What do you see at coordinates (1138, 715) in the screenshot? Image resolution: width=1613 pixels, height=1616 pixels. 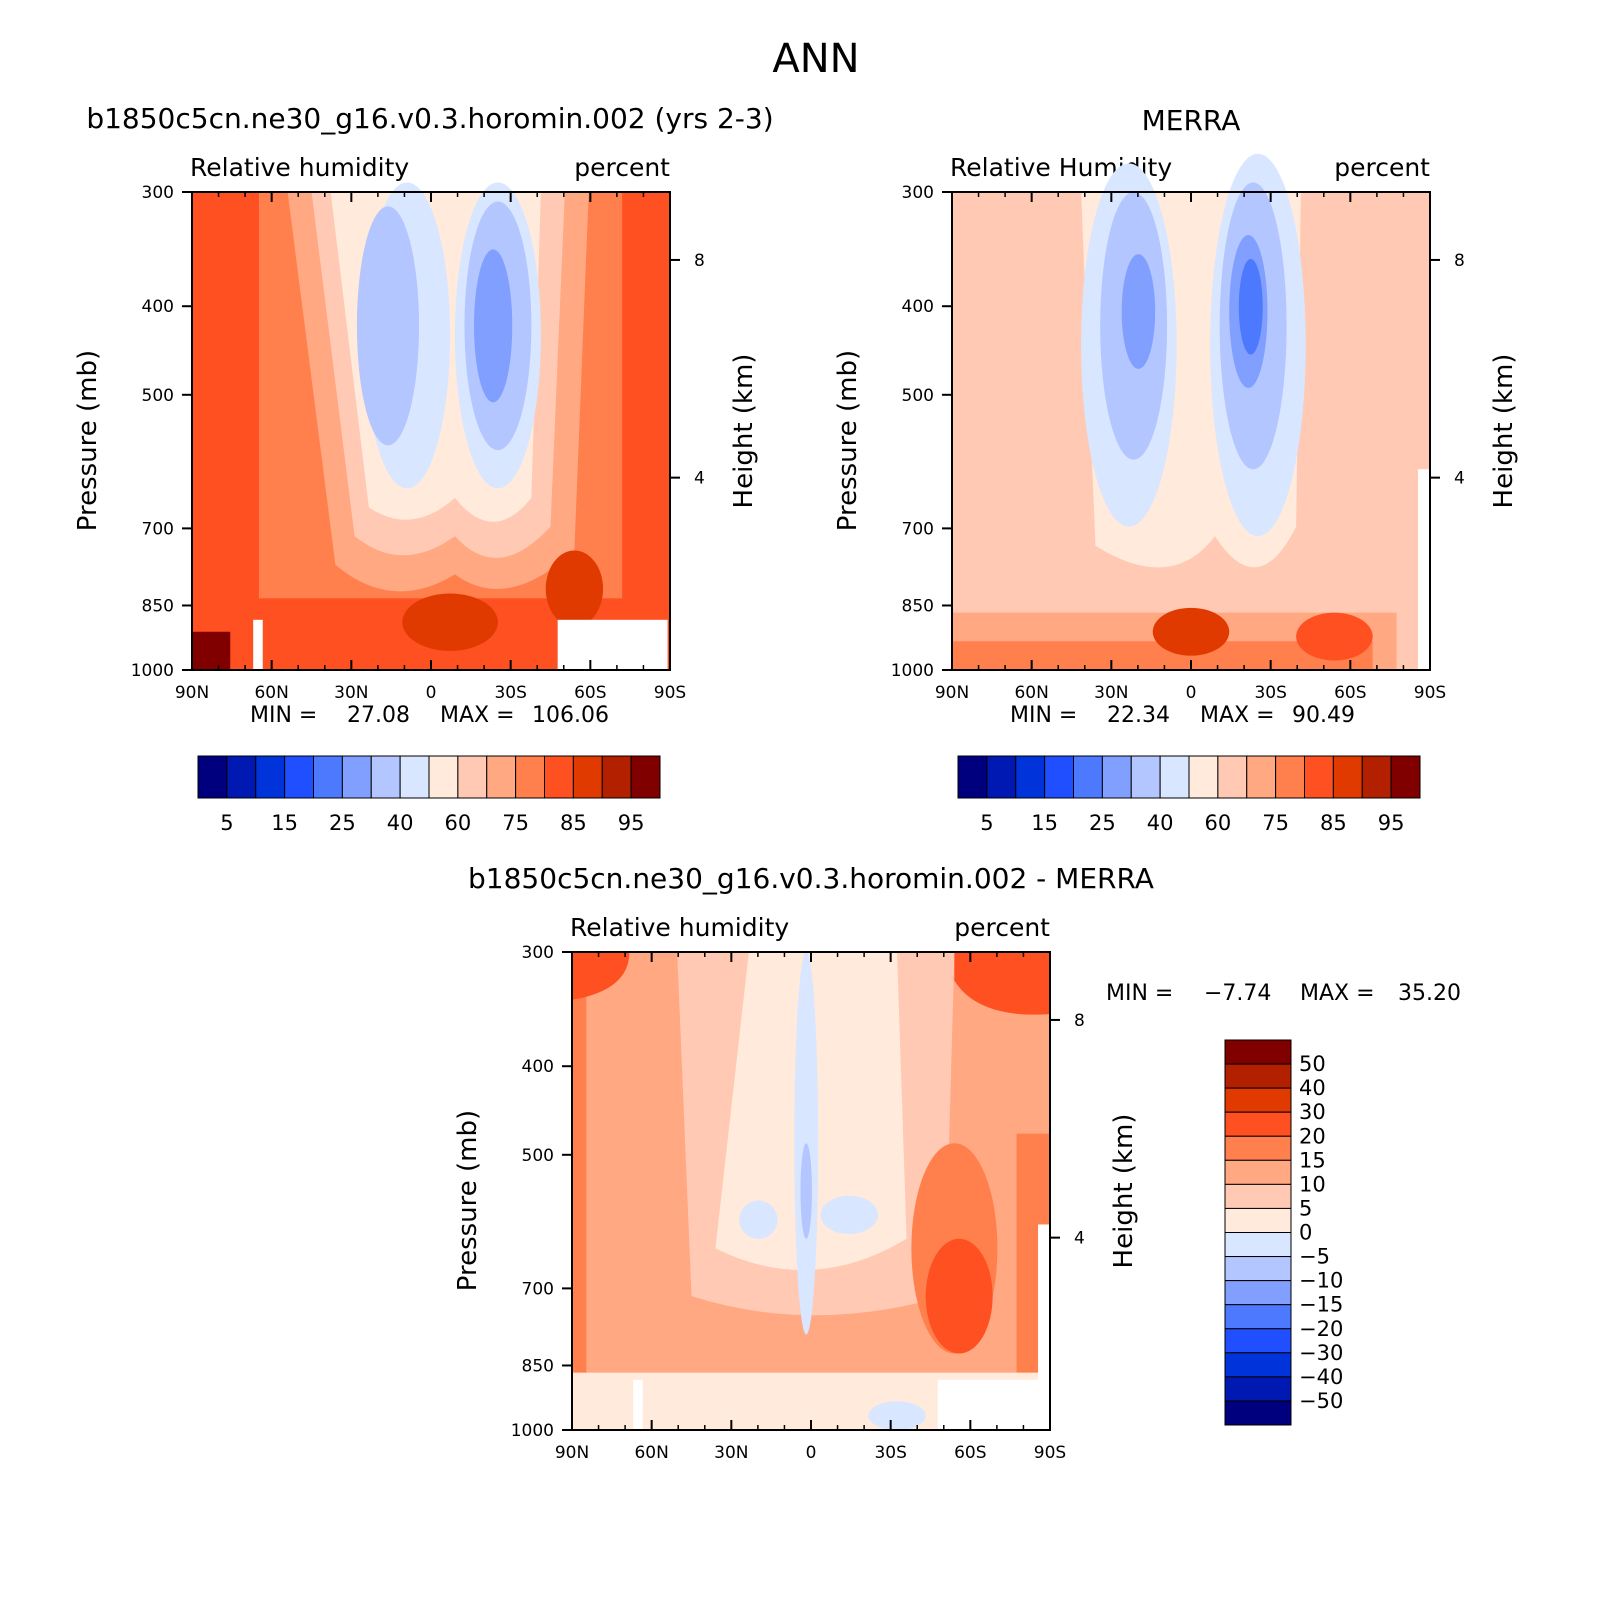 I see `min-value: 22.34` at bounding box center [1138, 715].